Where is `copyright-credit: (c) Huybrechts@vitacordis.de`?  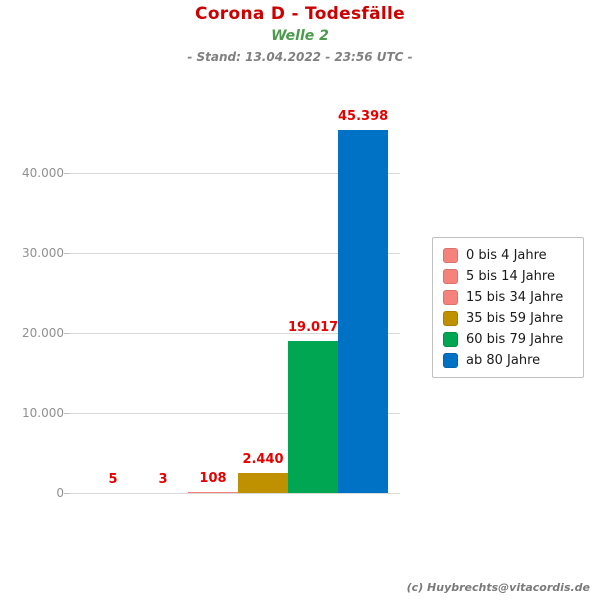
copyright-credit: (c) Huybrechts@vitacordis.de is located at coordinates (498, 587).